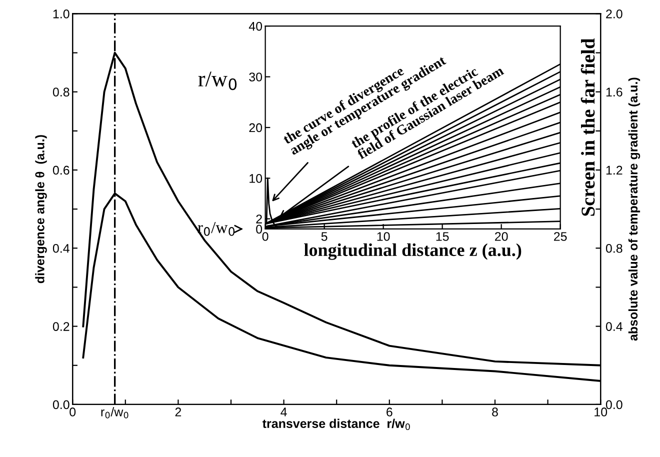 This screenshot has width=660, height=457. I want to click on y-tick-label: 10, so click(256, 178).